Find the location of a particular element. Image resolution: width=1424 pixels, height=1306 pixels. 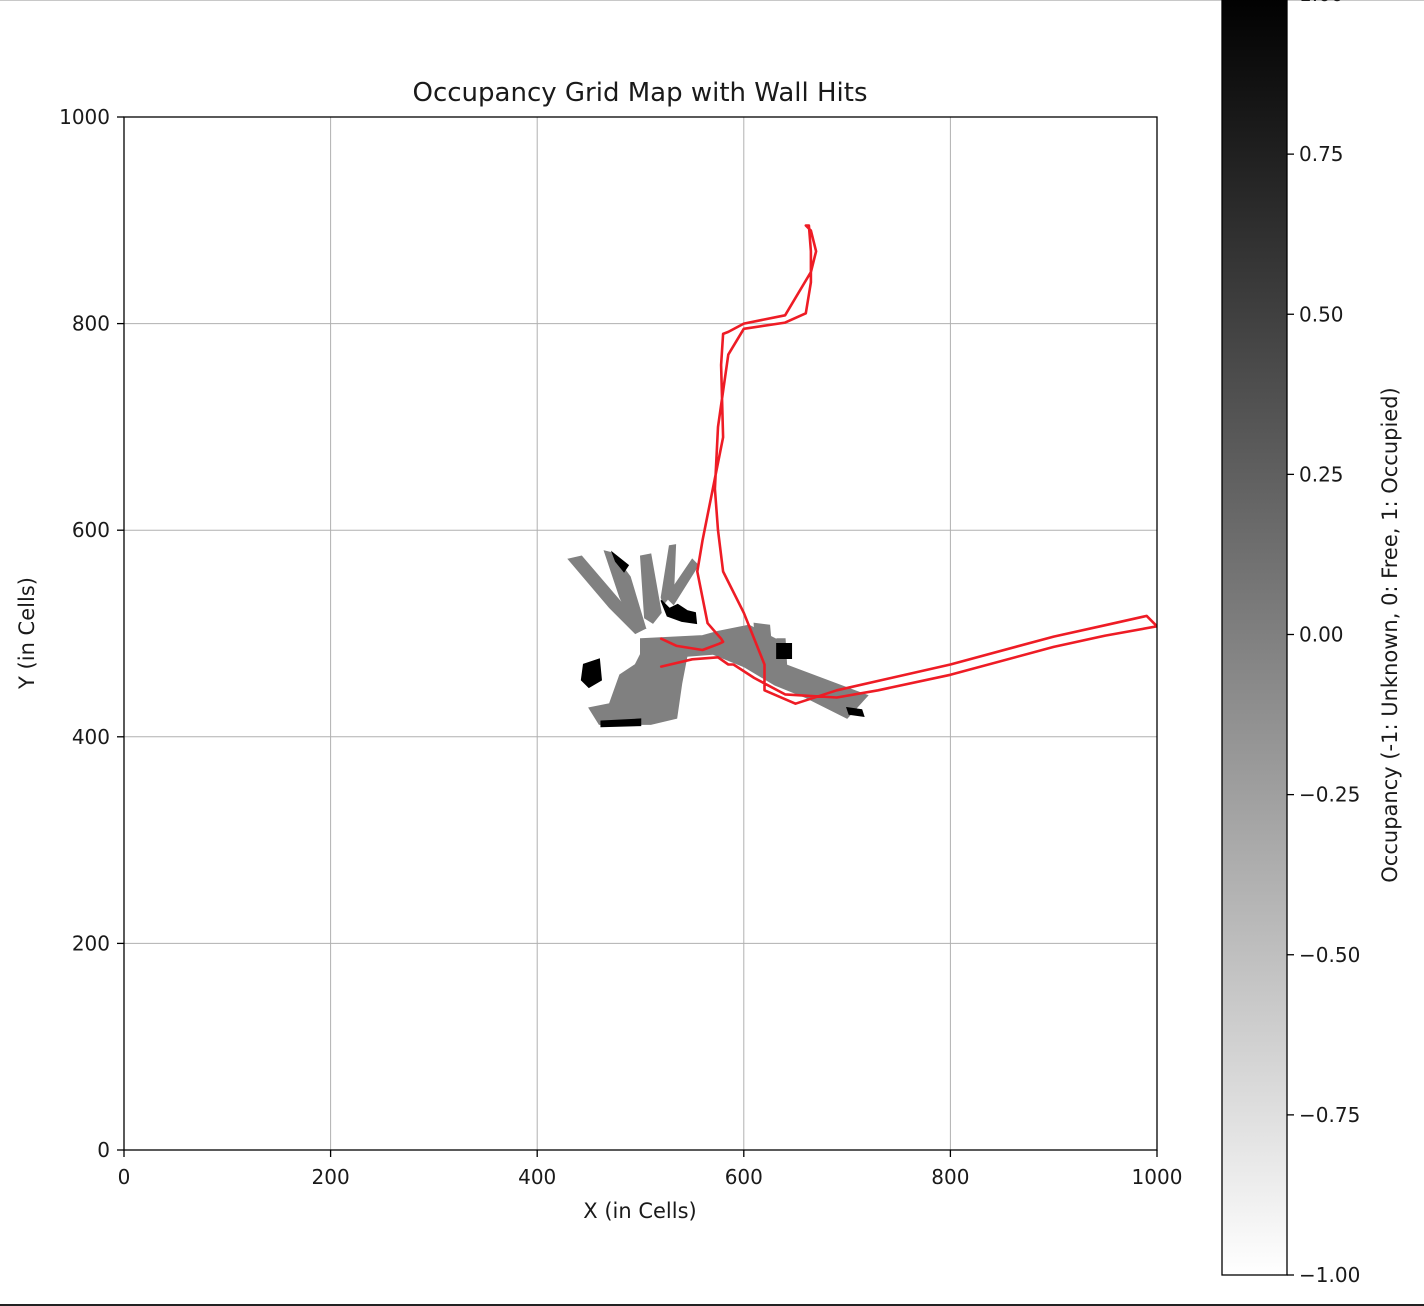

y-tick-label: 600 is located at coordinates (91, 530).